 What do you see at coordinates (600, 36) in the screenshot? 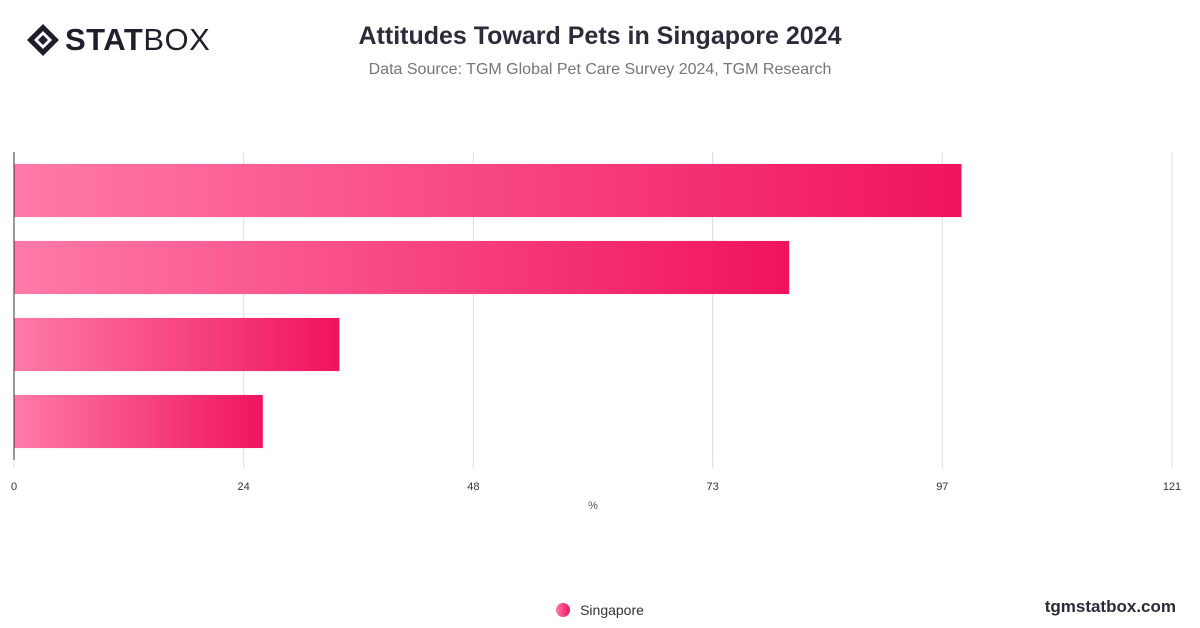
I see `chart-title: Attitudes Toward Pets in Singapore 2024` at bounding box center [600, 36].